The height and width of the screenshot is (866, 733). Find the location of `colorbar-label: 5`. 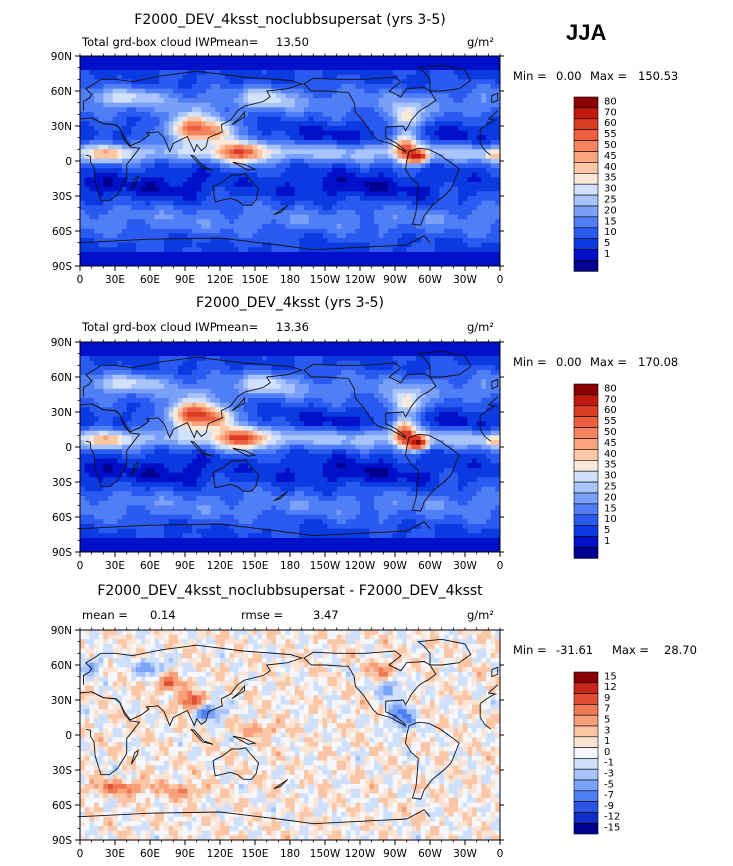

colorbar-label: 5 is located at coordinates (607, 243).